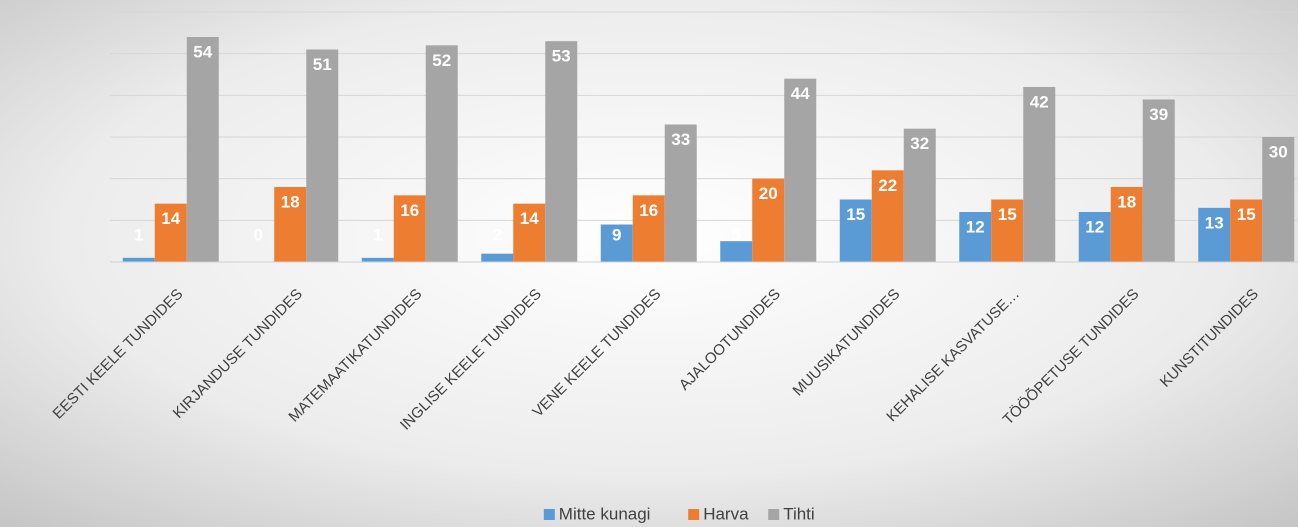  Describe the element at coordinates (322, 64) in the screenshot. I see `data-label: 51` at that location.